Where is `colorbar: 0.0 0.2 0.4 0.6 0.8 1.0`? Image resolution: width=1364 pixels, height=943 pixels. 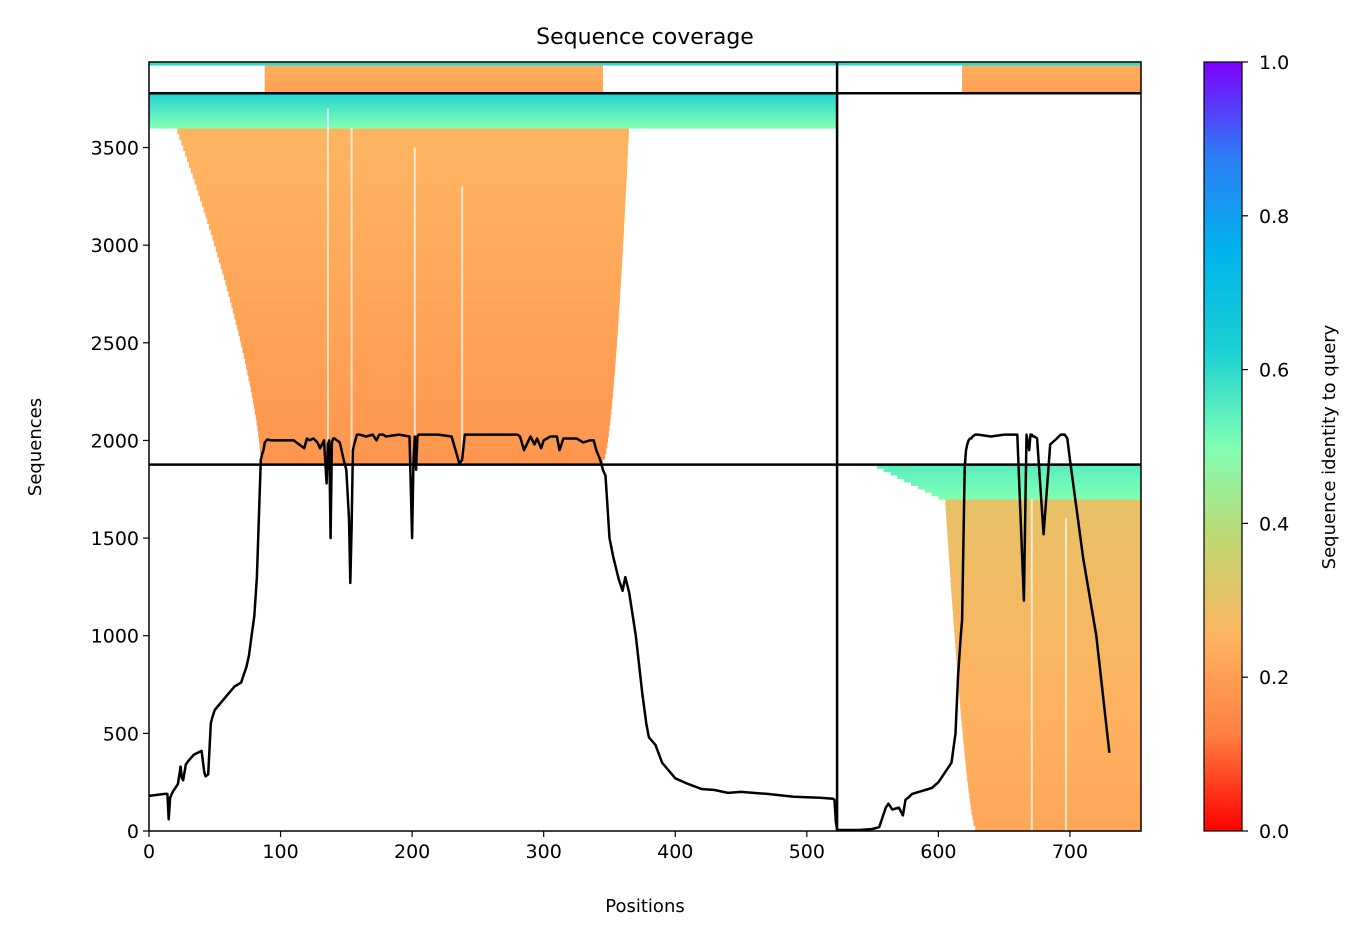
colorbar: 0.0 0.2 0.4 0.6 0.8 1.0 is located at coordinates (1246, 447).